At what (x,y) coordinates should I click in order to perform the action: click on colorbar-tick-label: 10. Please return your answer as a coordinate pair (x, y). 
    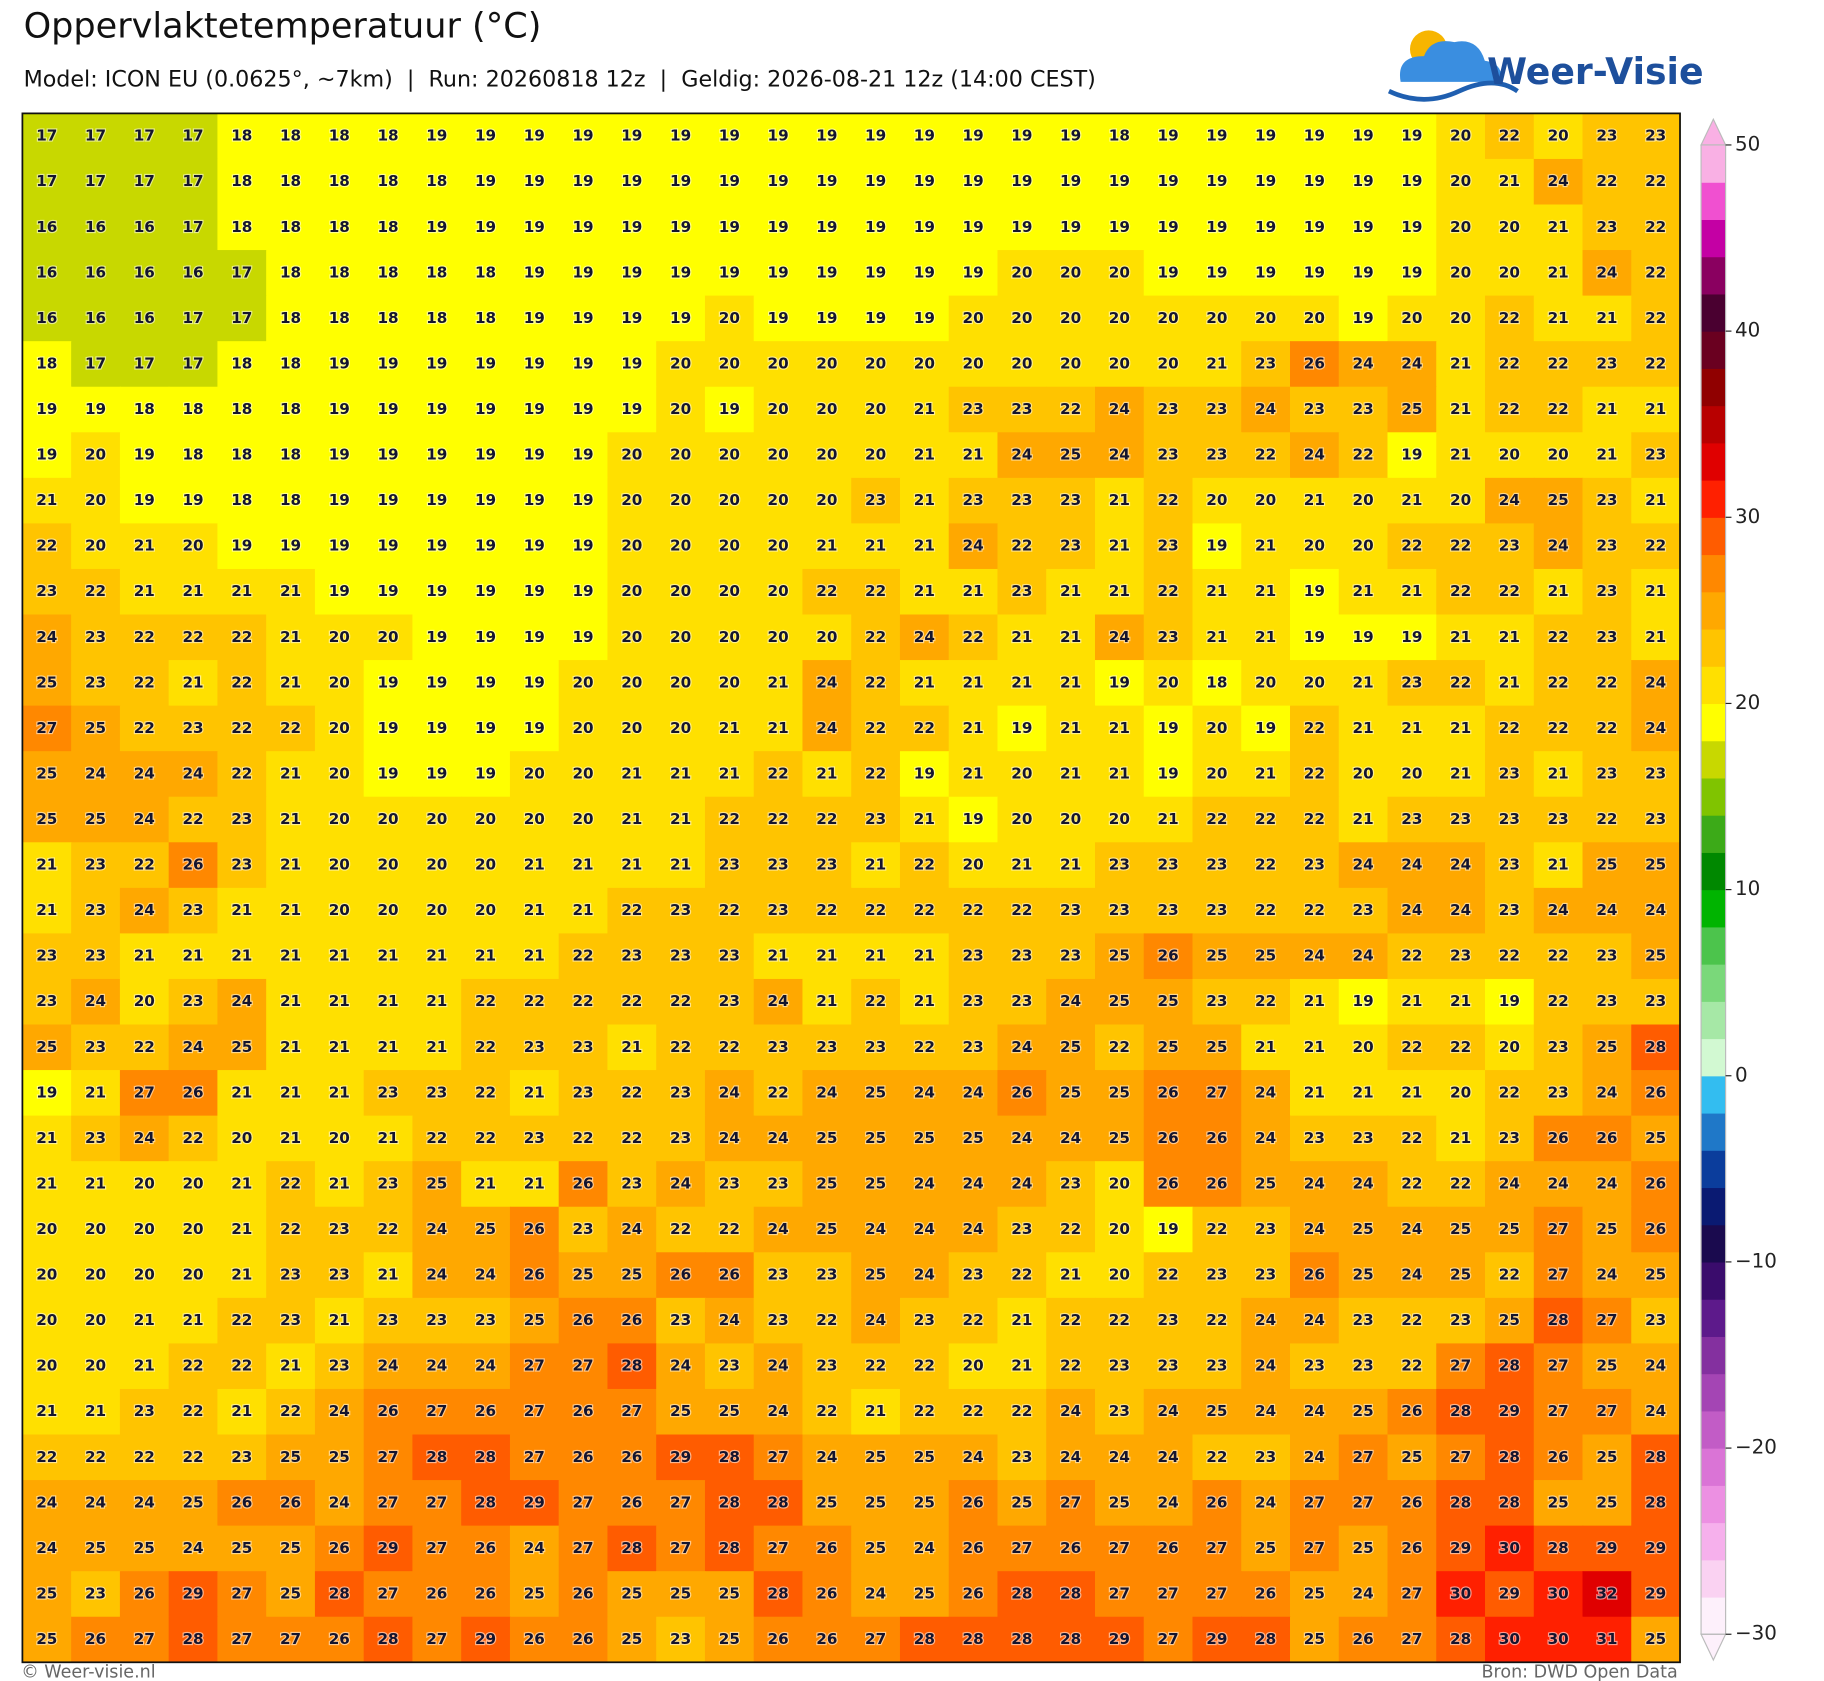
    Looking at the image, I should click on (1747, 888).